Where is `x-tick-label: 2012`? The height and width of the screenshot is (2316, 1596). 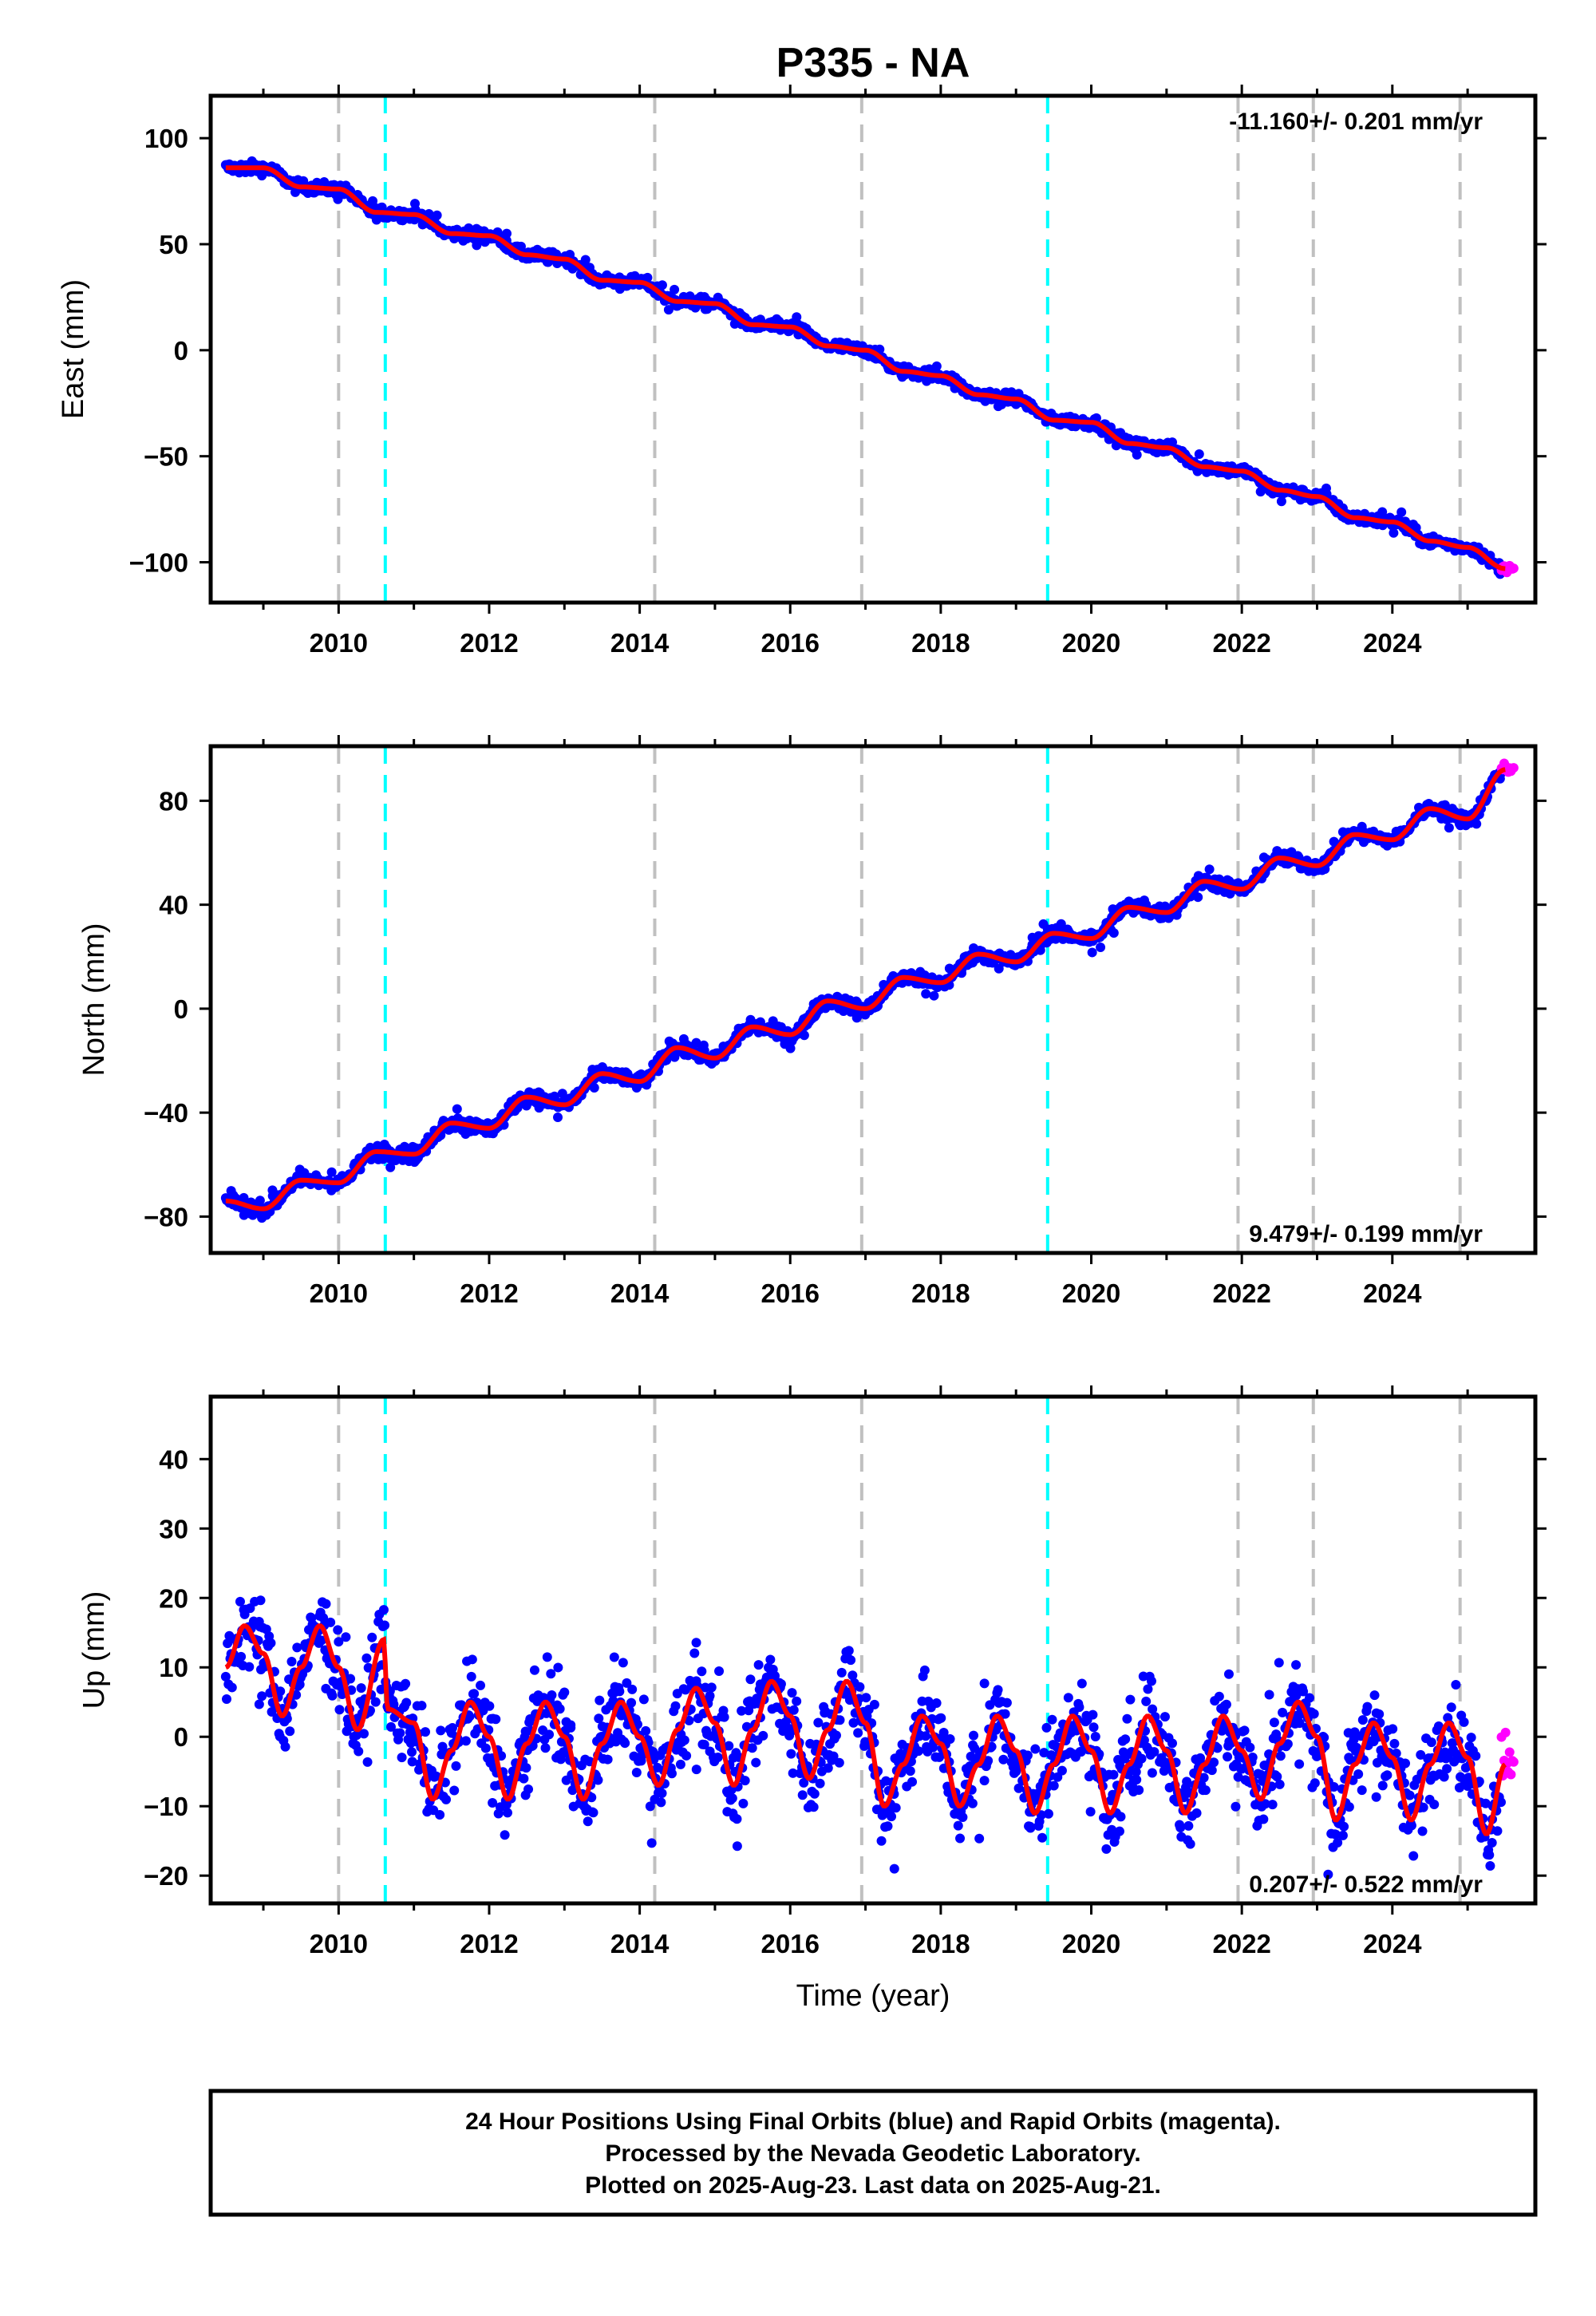 x-tick-label: 2012 is located at coordinates (489, 1293).